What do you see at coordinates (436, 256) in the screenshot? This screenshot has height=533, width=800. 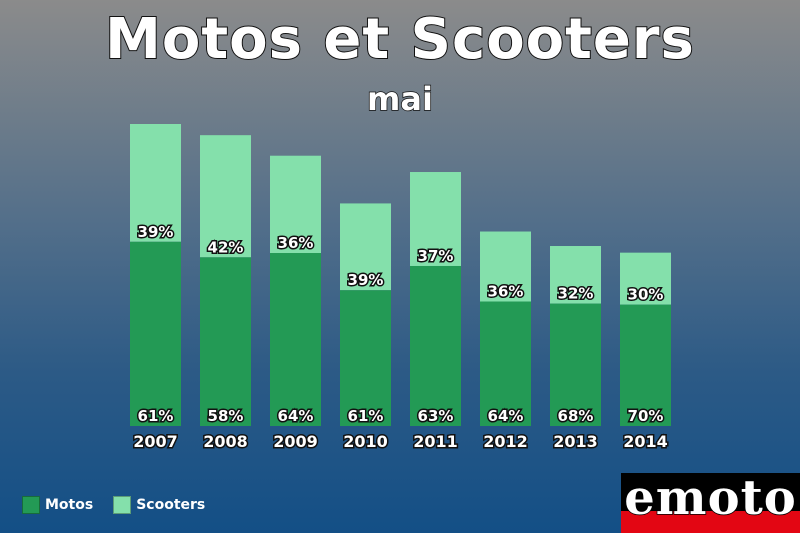 I see `label-scooters-2011: 37%` at bounding box center [436, 256].